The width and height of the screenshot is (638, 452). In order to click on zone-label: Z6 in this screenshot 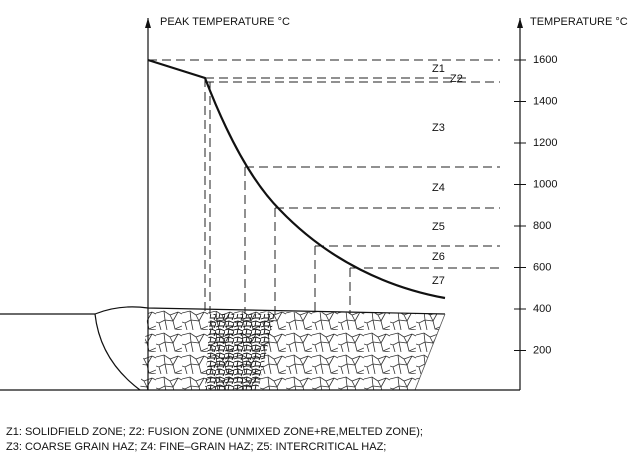, I will do `click(438, 257)`.